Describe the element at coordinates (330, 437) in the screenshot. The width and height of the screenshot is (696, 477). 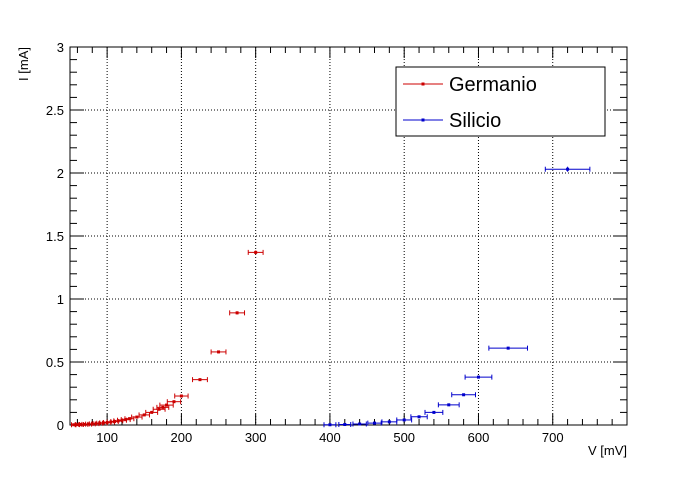
I see `x-tick-label: 400` at that location.